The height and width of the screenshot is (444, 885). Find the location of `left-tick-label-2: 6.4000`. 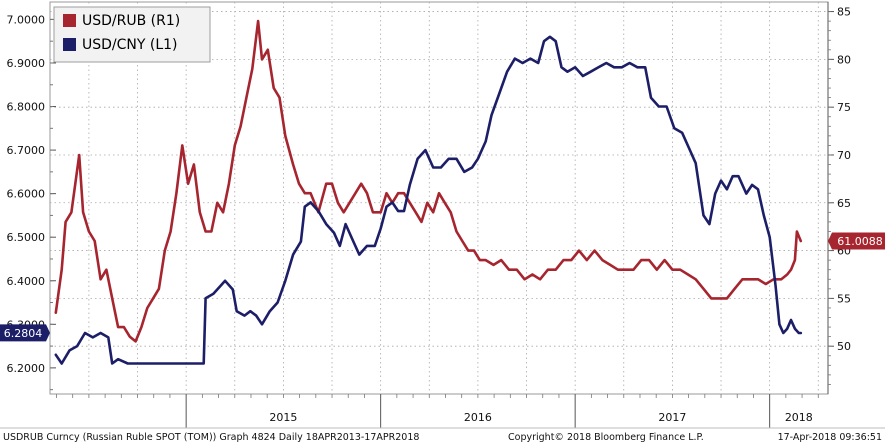

left-tick-label-2: 6.4000 is located at coordinates (26, 281).